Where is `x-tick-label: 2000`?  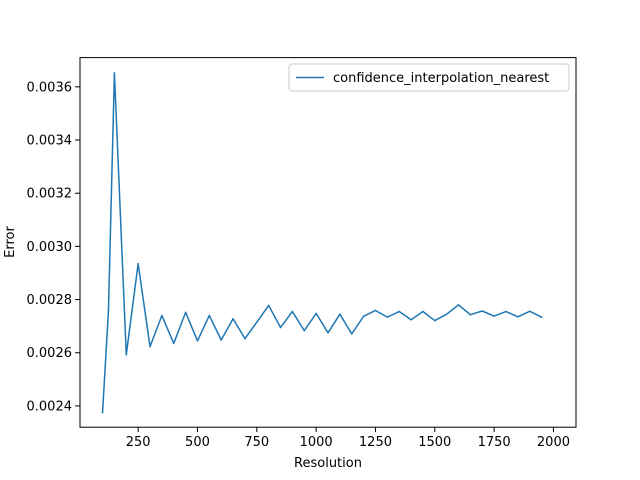 x-tick-label: 2000 is located at coordinates (553, 442).